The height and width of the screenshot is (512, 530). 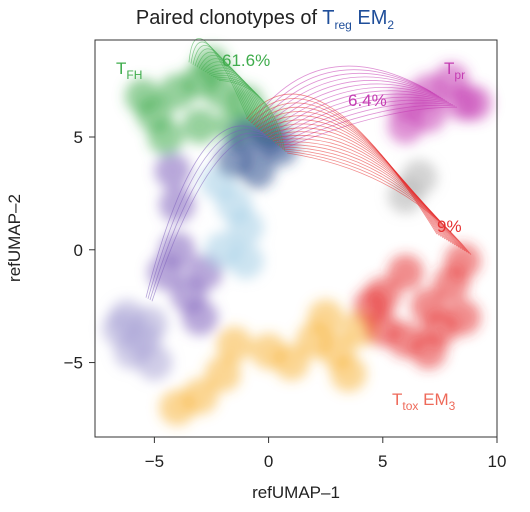 I want to click on x-tick-label: 5, so click(x=382, y=461).